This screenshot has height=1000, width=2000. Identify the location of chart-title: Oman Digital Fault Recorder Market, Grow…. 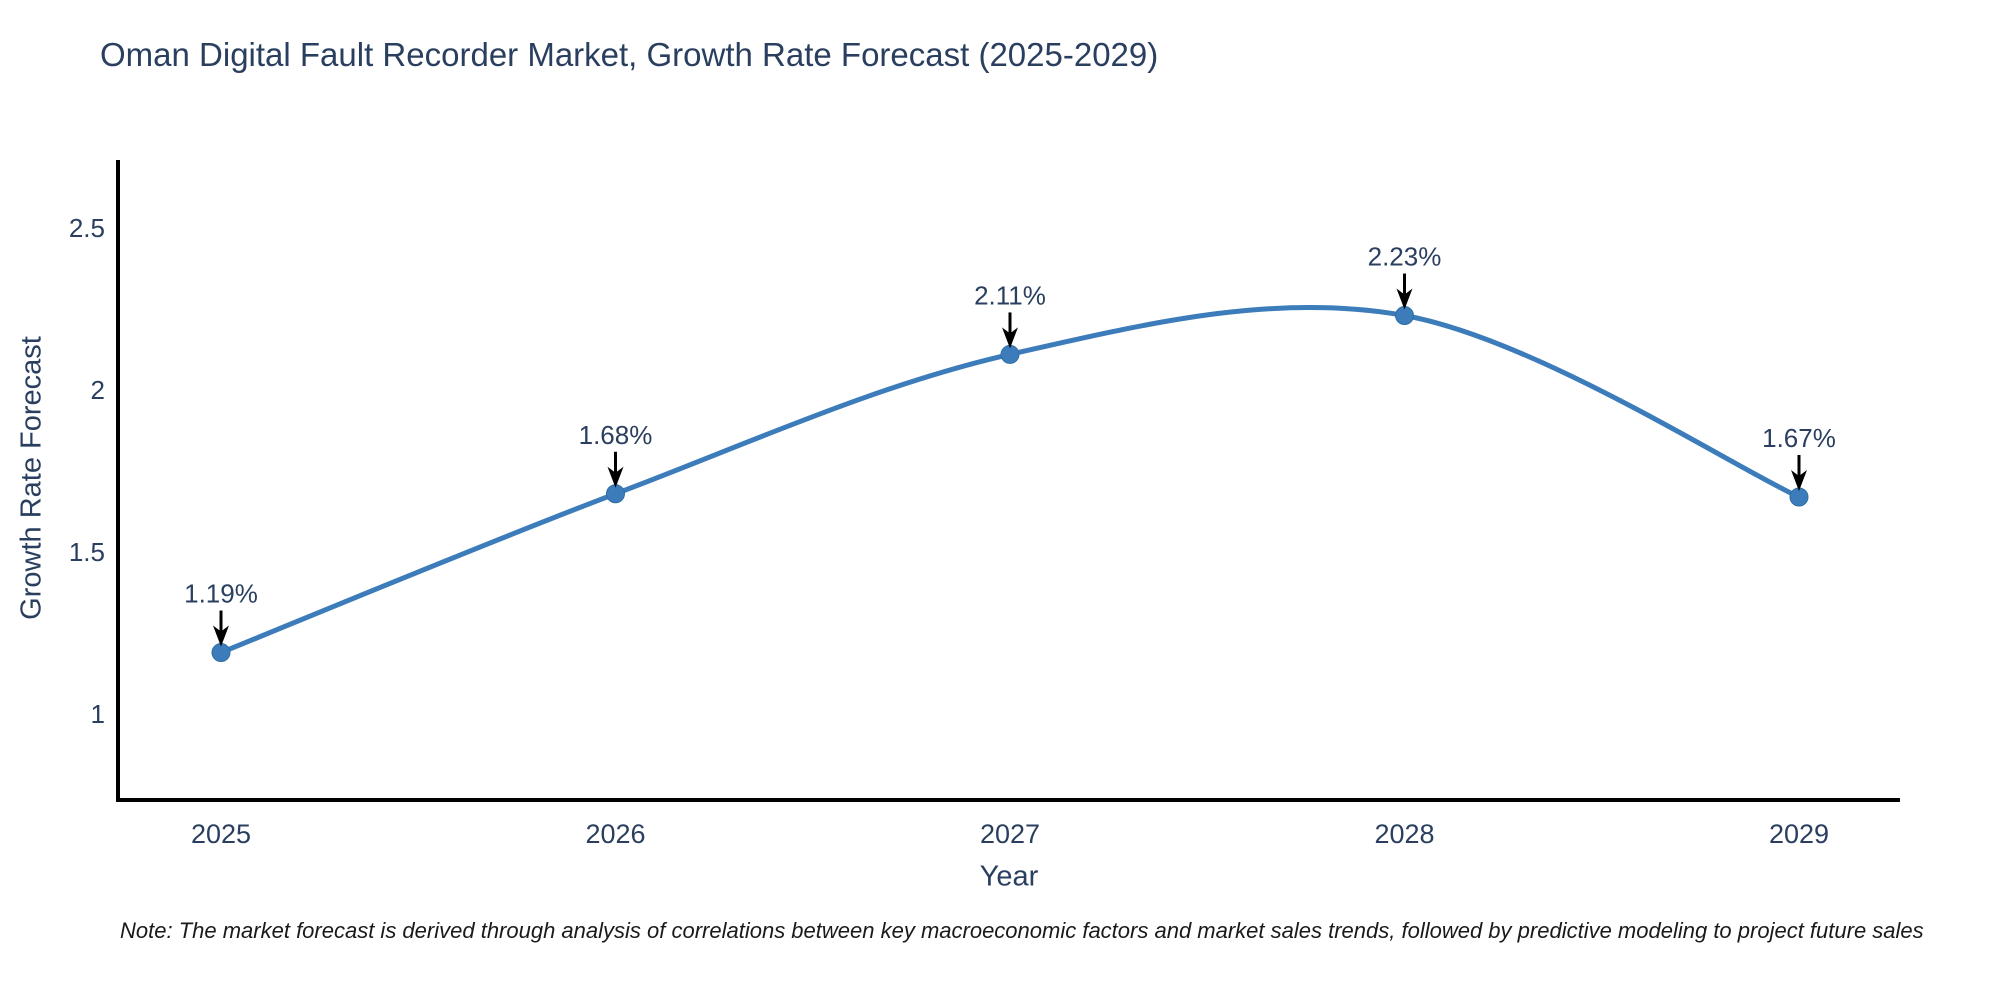
(629, 54).